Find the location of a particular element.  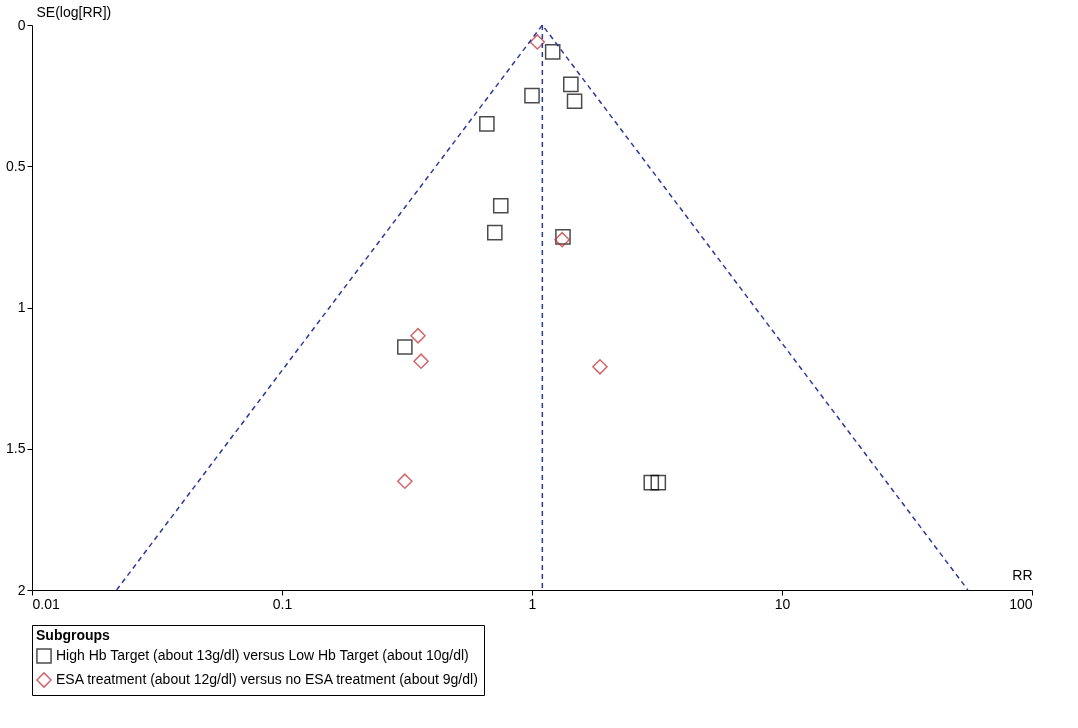

x-tick-label: 0.01 is located at coordinates (46, 603).